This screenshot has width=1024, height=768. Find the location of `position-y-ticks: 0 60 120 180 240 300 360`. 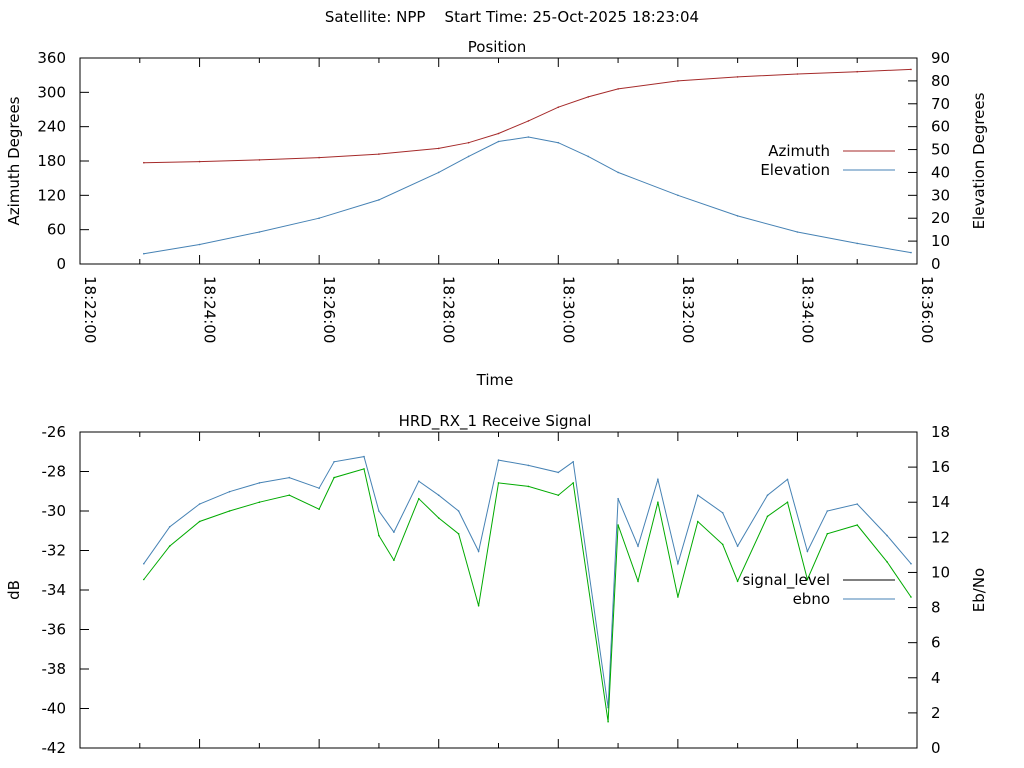

position-y-ticks: 0 60 120 180 240 300 360 is located at coordinates (63, 161).